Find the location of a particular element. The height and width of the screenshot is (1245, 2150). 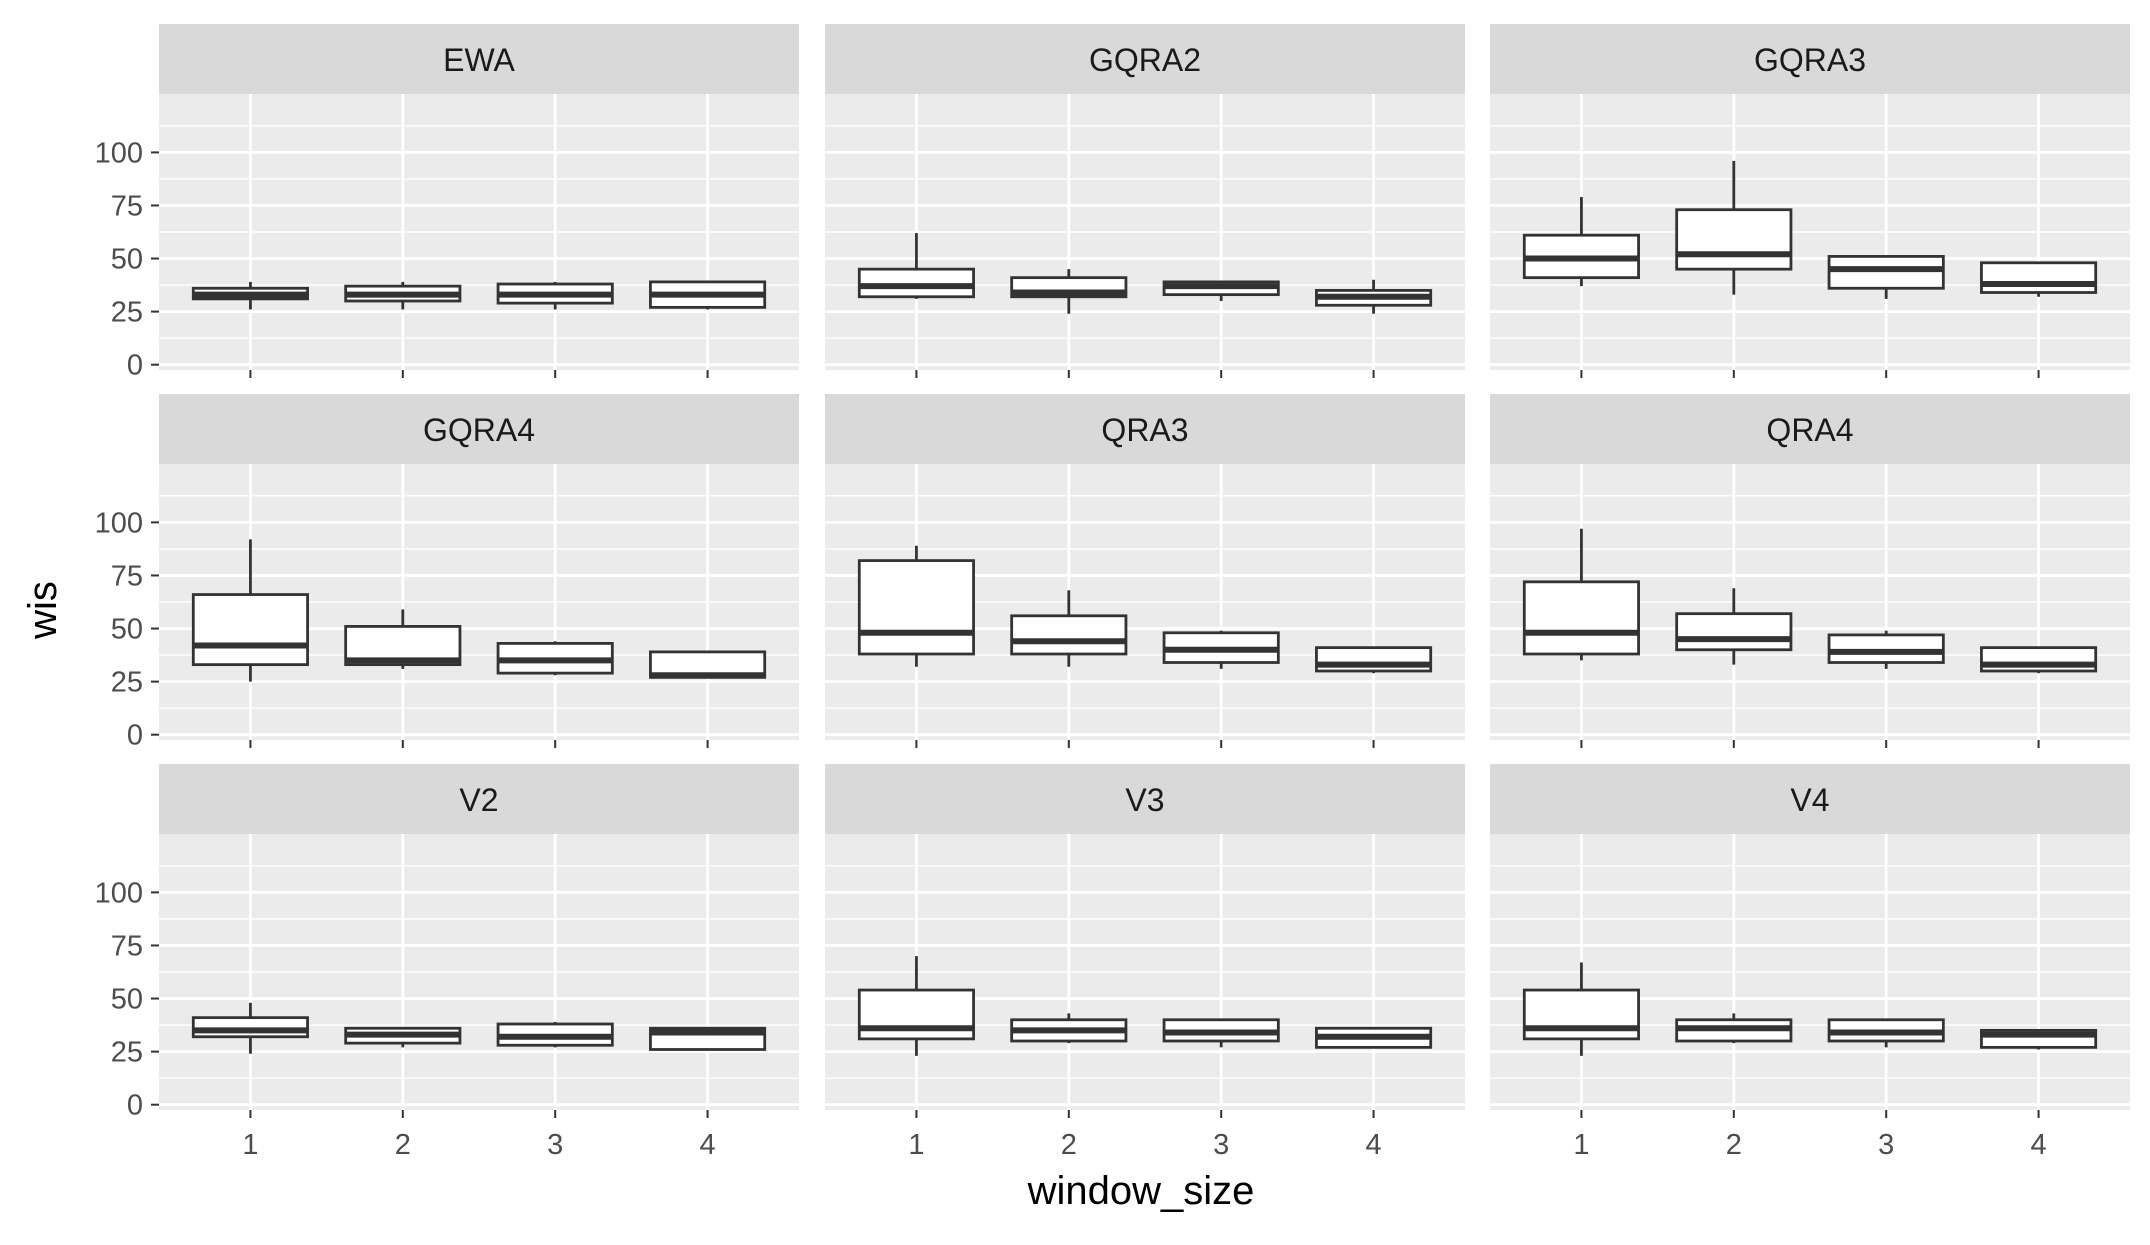

facet-strip-label: QRA4 is located at coordinates (1809, 430).